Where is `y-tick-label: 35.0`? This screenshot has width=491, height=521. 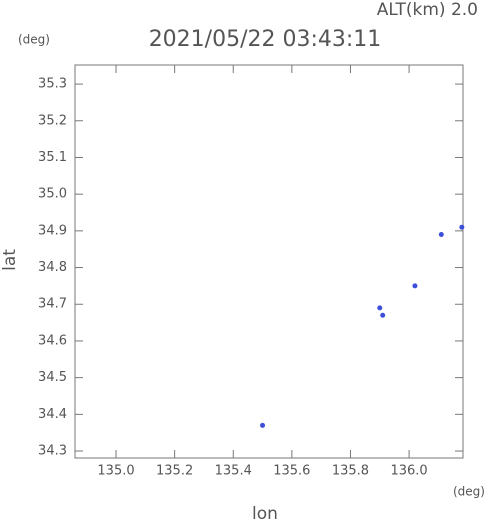
y-tick-label: 35.0 is located at coordinates (52, 194).